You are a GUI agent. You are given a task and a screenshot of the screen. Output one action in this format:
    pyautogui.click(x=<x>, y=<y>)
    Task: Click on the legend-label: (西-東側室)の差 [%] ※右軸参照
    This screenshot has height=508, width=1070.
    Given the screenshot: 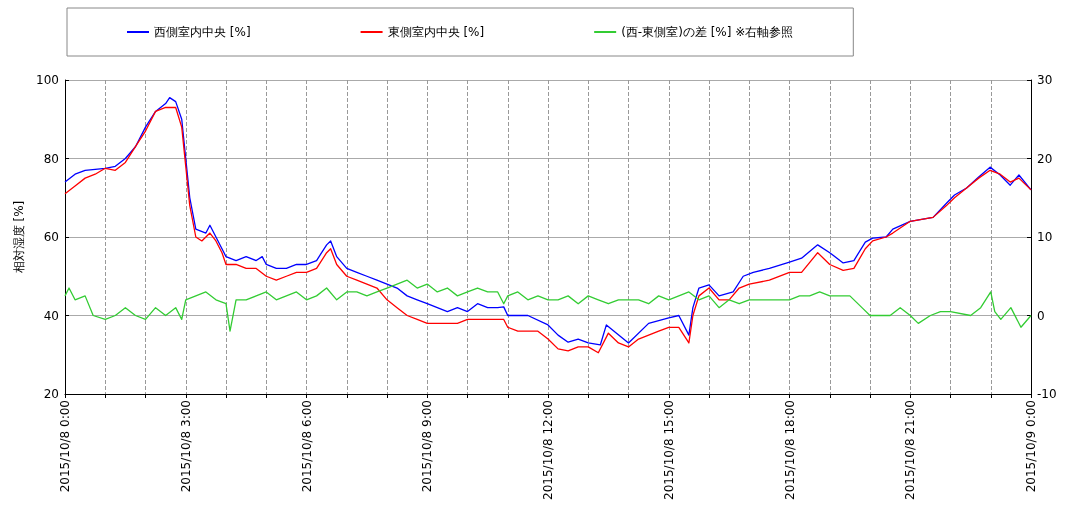 What is the action you would take?
    pyautogui.click(x=707, y=32)
    